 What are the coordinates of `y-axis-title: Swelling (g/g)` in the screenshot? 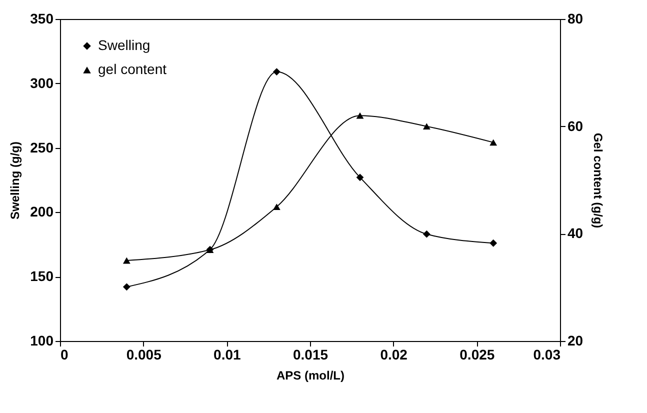 It's located at (15, 181).